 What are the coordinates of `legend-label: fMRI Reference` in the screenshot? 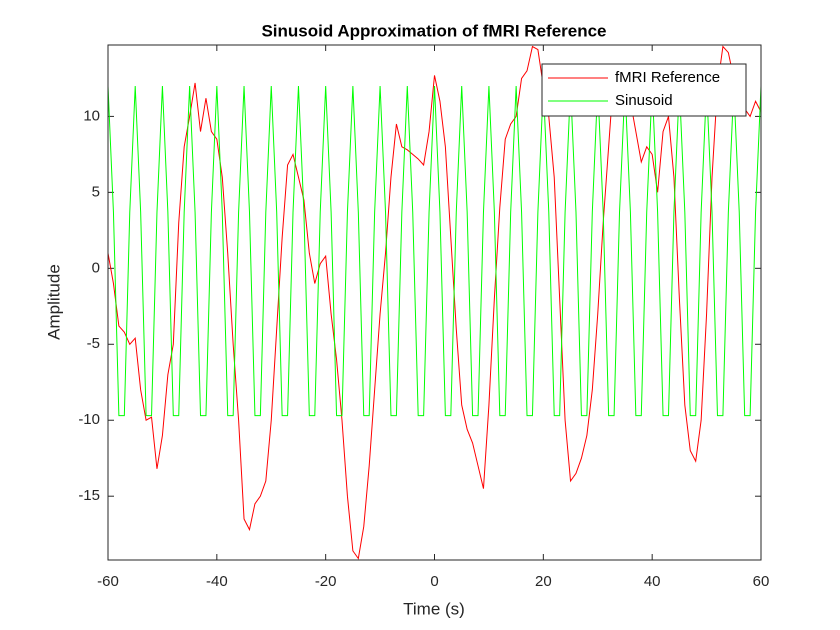 It's located at (667, 77).